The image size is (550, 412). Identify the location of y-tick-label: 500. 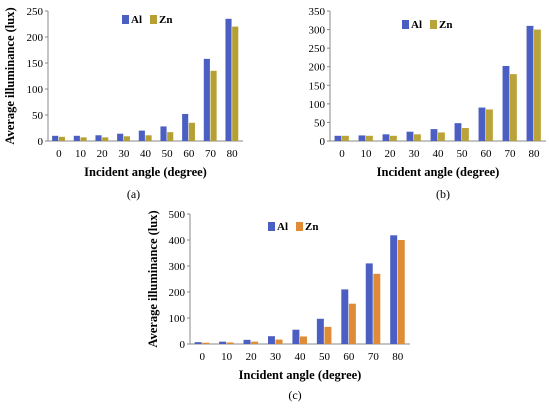
(177, 215).